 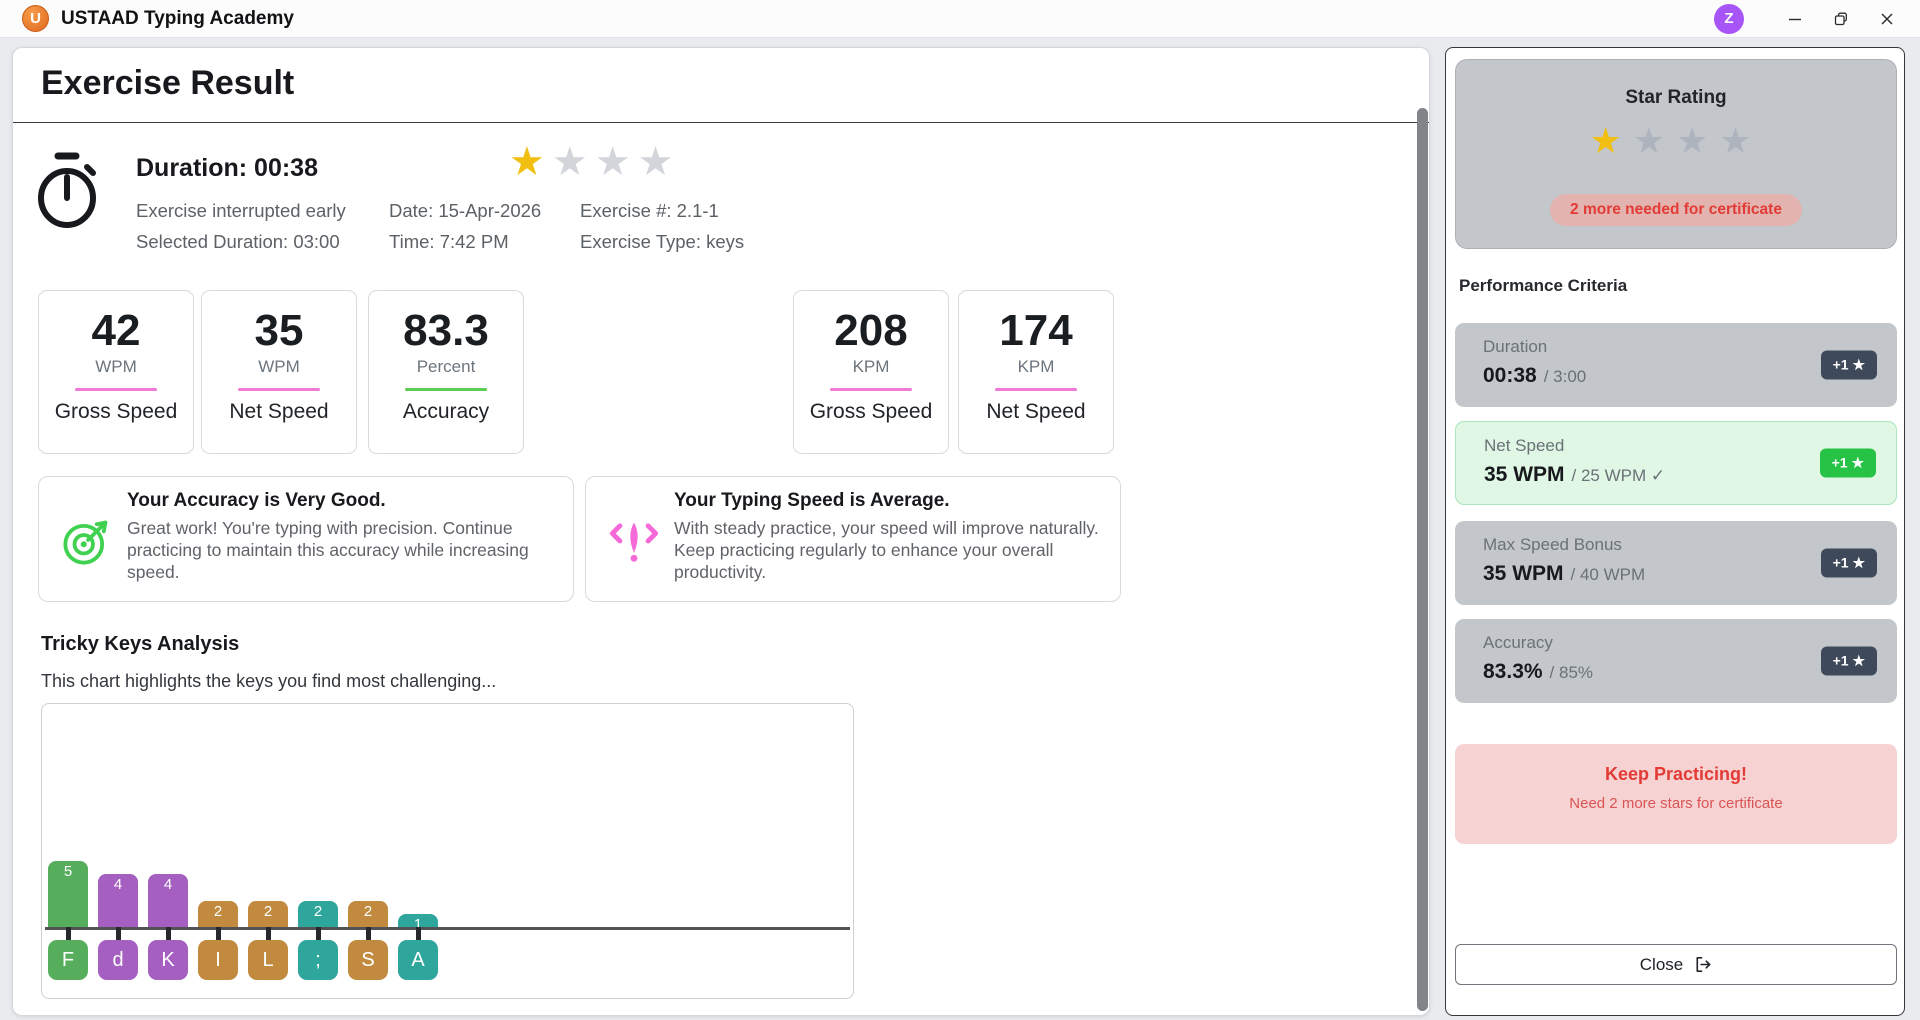 I want to click on performance-criteria-heading: Performance Criteria, so click(x=1543, y=285).